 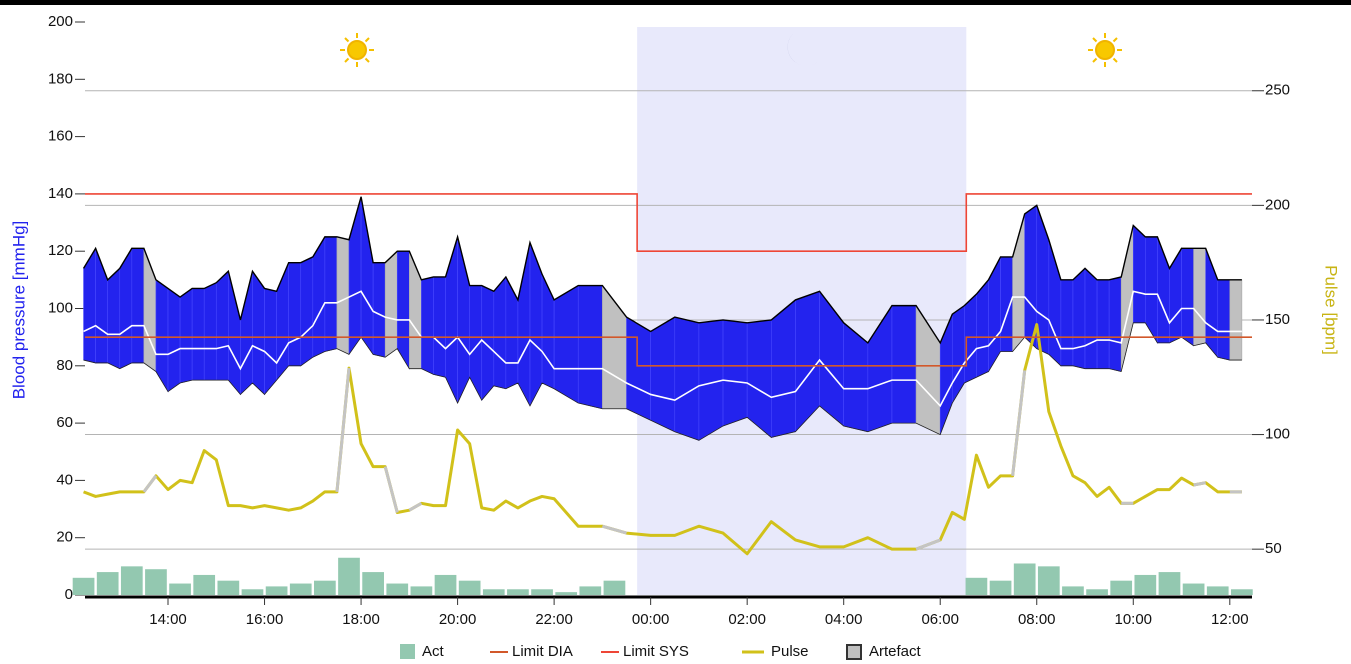 What do you see at coordinates (731, 49) in the screenshot?
I see `day-night-icons` at bounding box center [731, 49].